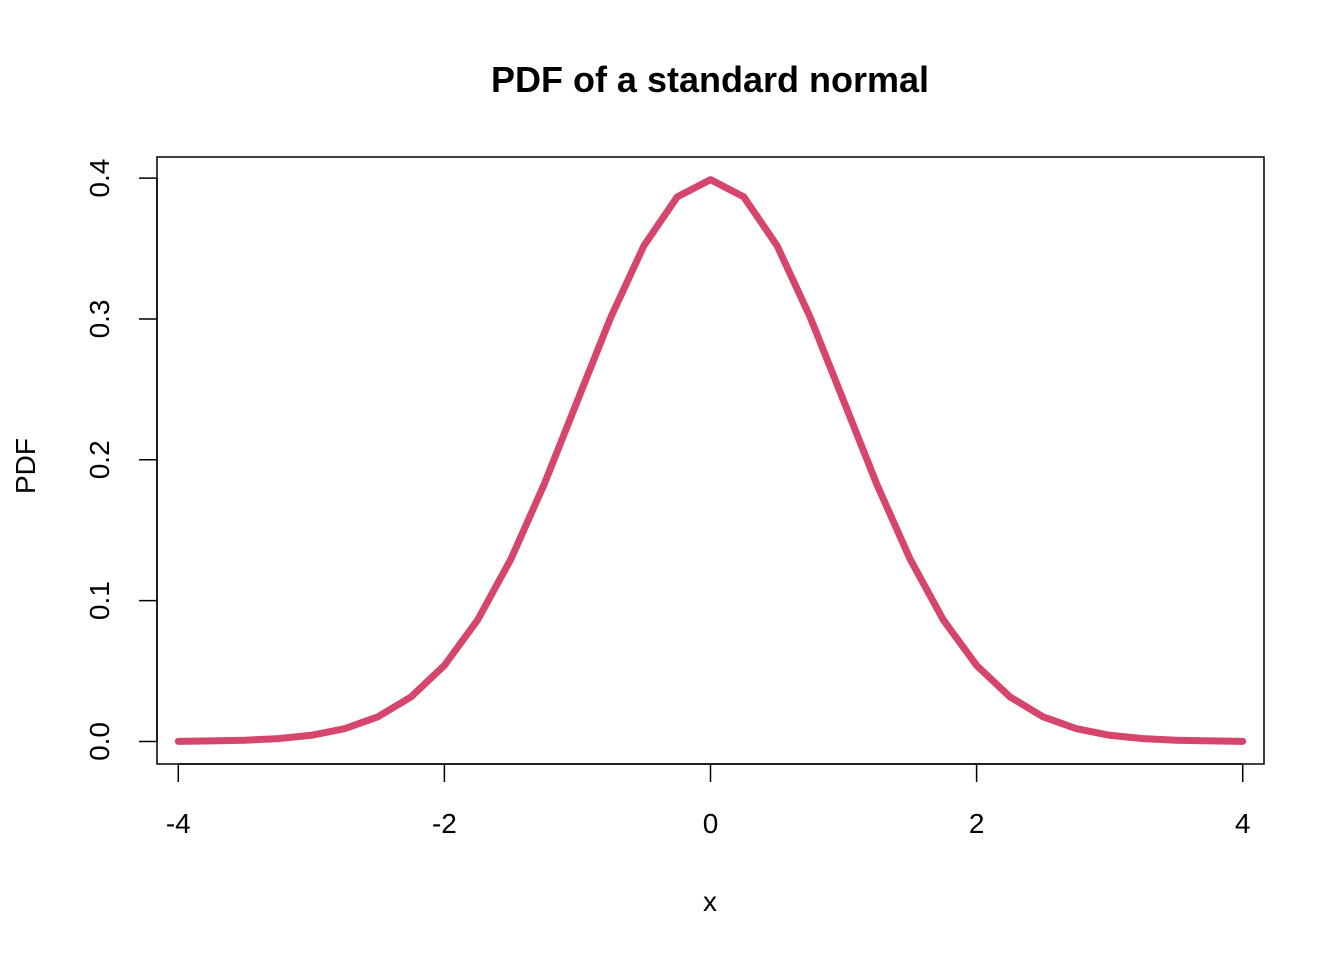  What do you see at coordinates (99, 318) in the screenshot?
I see `y-tick-label: 0.3` at bounding box center [99, 318].